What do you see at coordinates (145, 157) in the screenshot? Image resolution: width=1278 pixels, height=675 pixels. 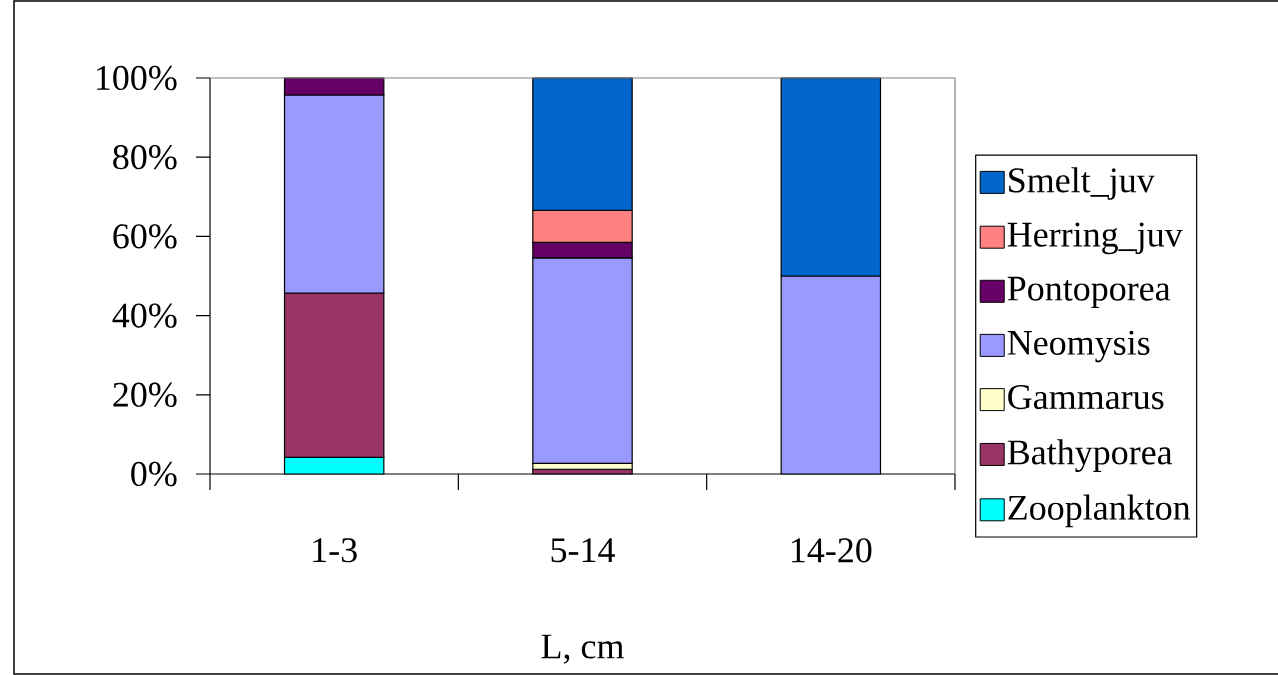 I see `y-tick-label: 80%` at bounding box center [145, 157].